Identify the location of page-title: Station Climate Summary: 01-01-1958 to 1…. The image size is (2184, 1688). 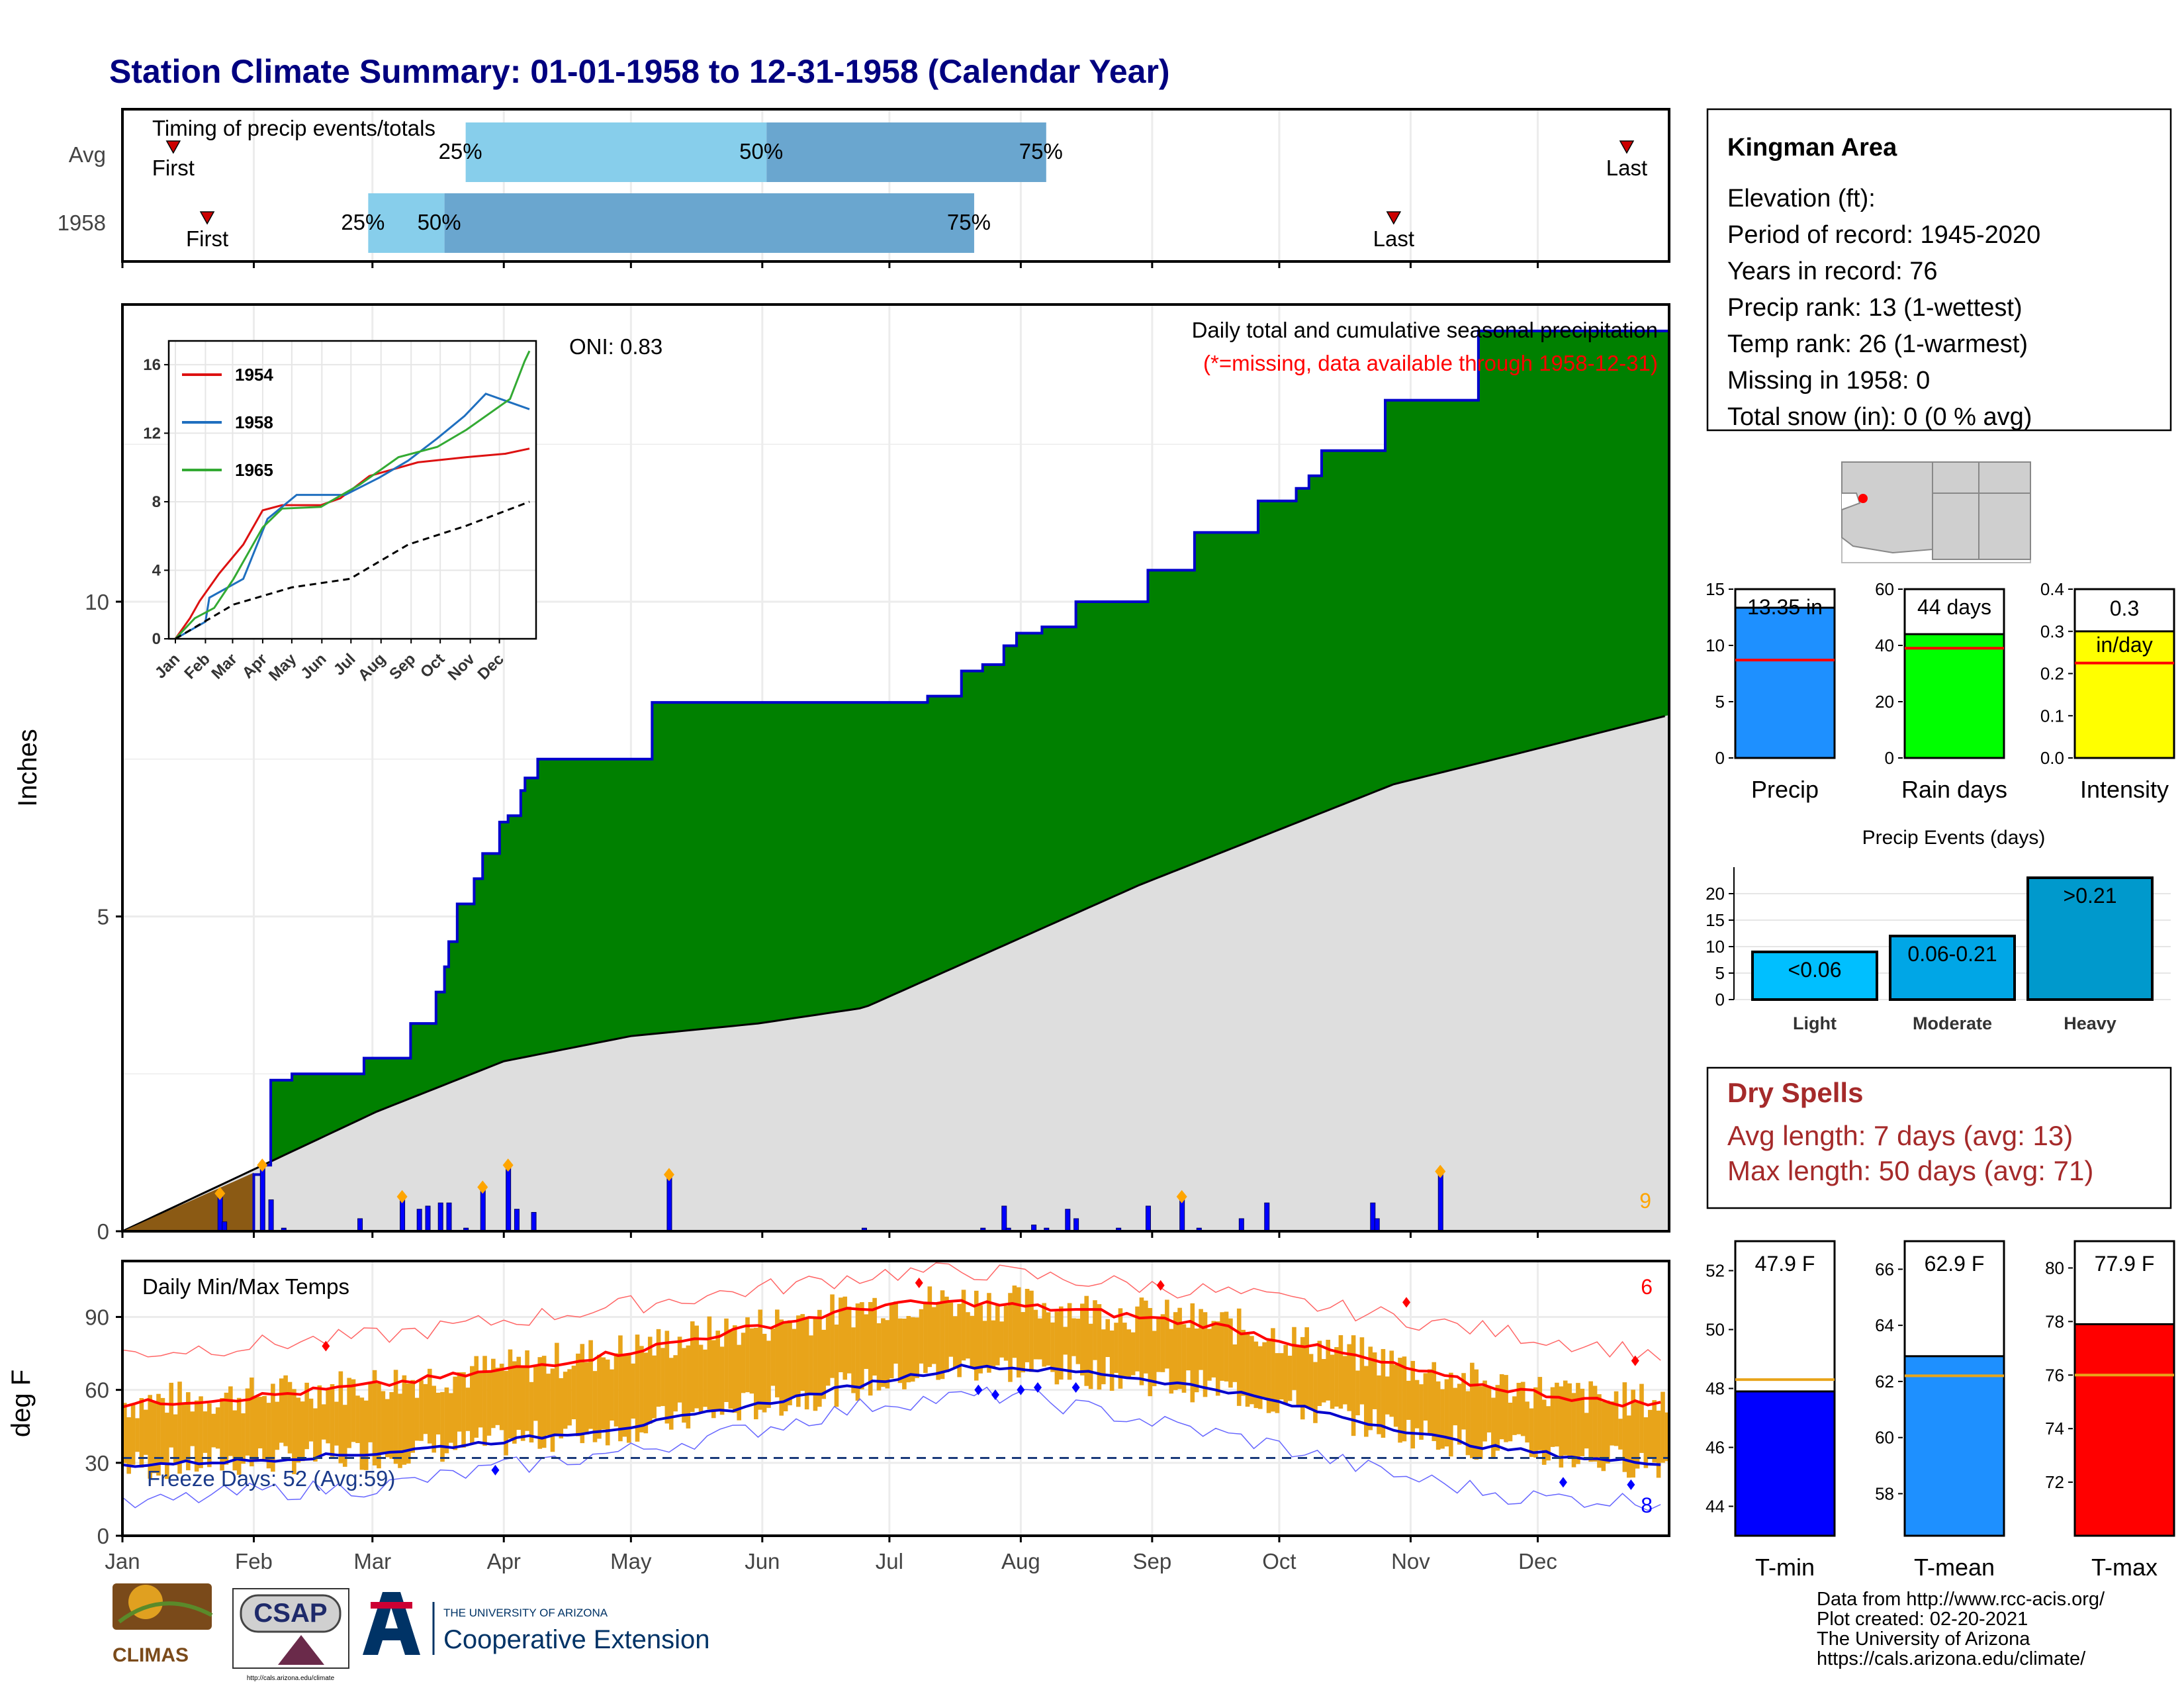
(639, 71).